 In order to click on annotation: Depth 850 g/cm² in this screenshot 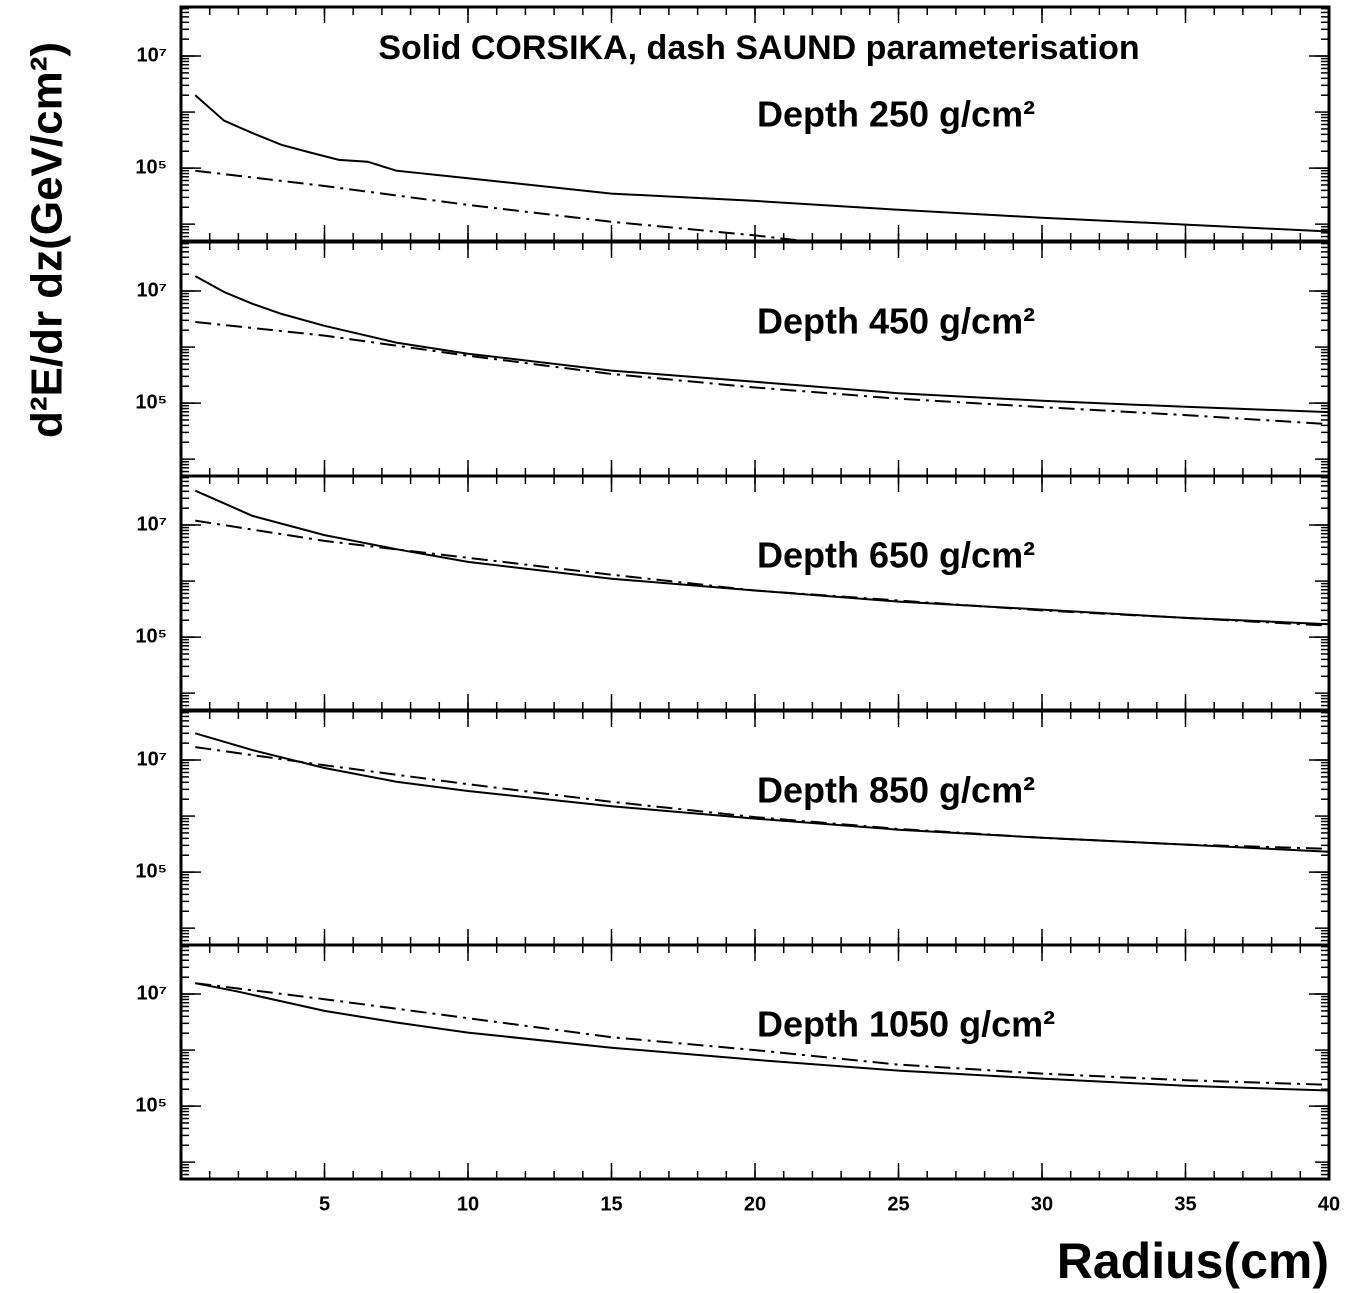, I will do `click(896, 790)`.